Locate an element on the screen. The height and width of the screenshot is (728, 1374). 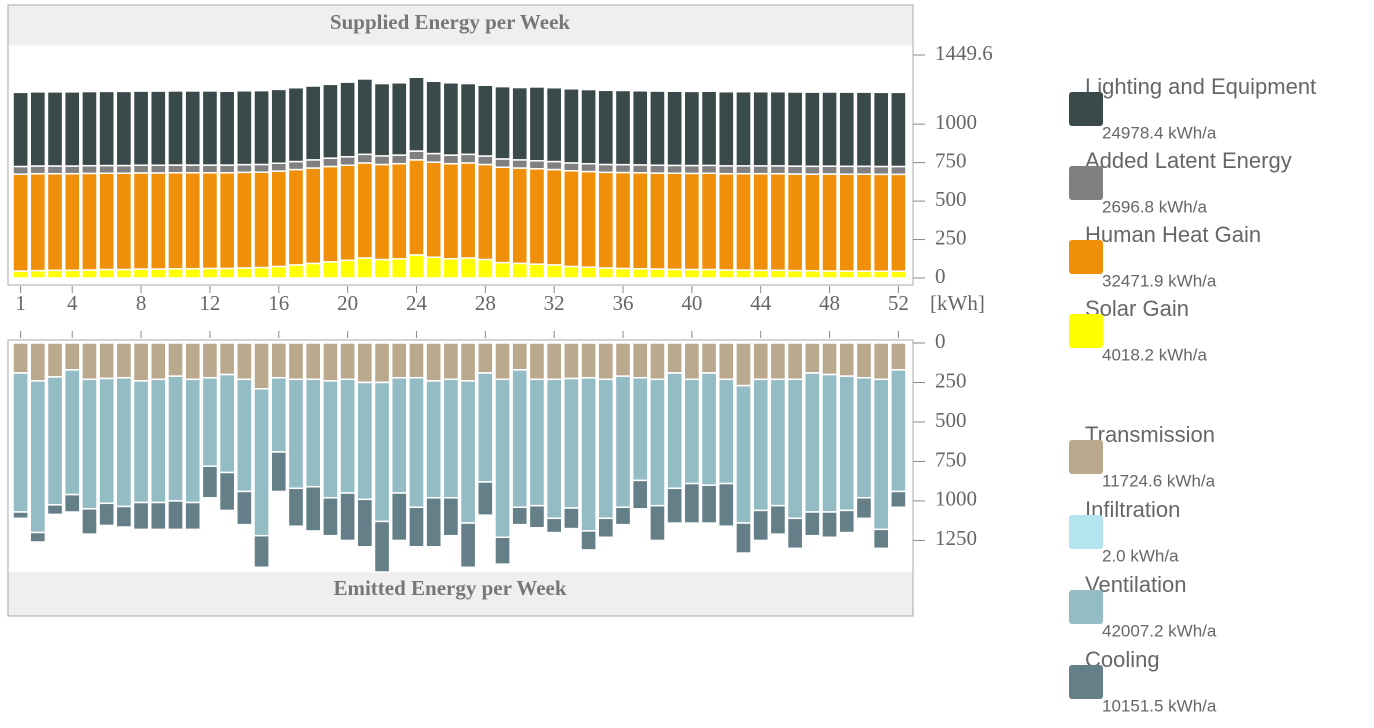
y-tick-label: 1000 is located at coordinates (956, 499).